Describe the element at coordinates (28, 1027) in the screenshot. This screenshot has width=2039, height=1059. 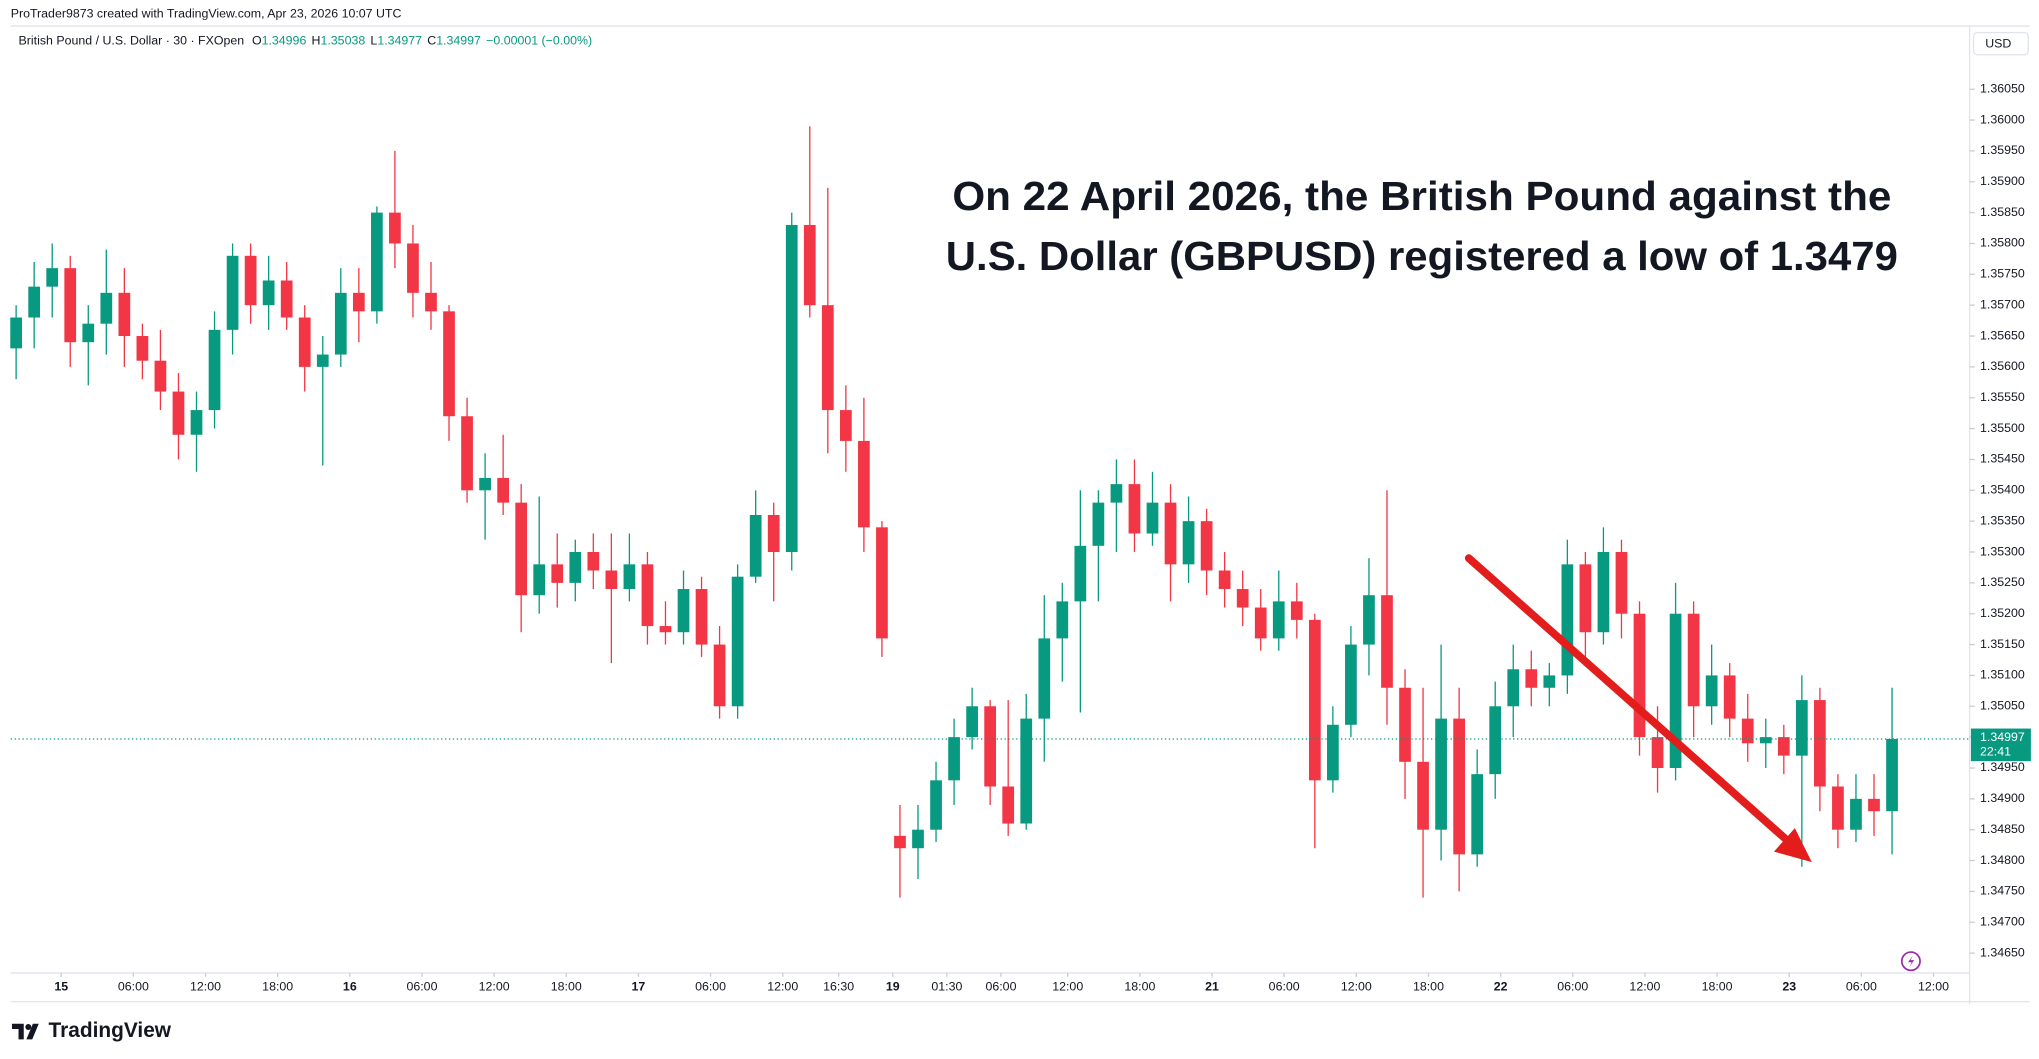
I see `logo-dot` at that location.